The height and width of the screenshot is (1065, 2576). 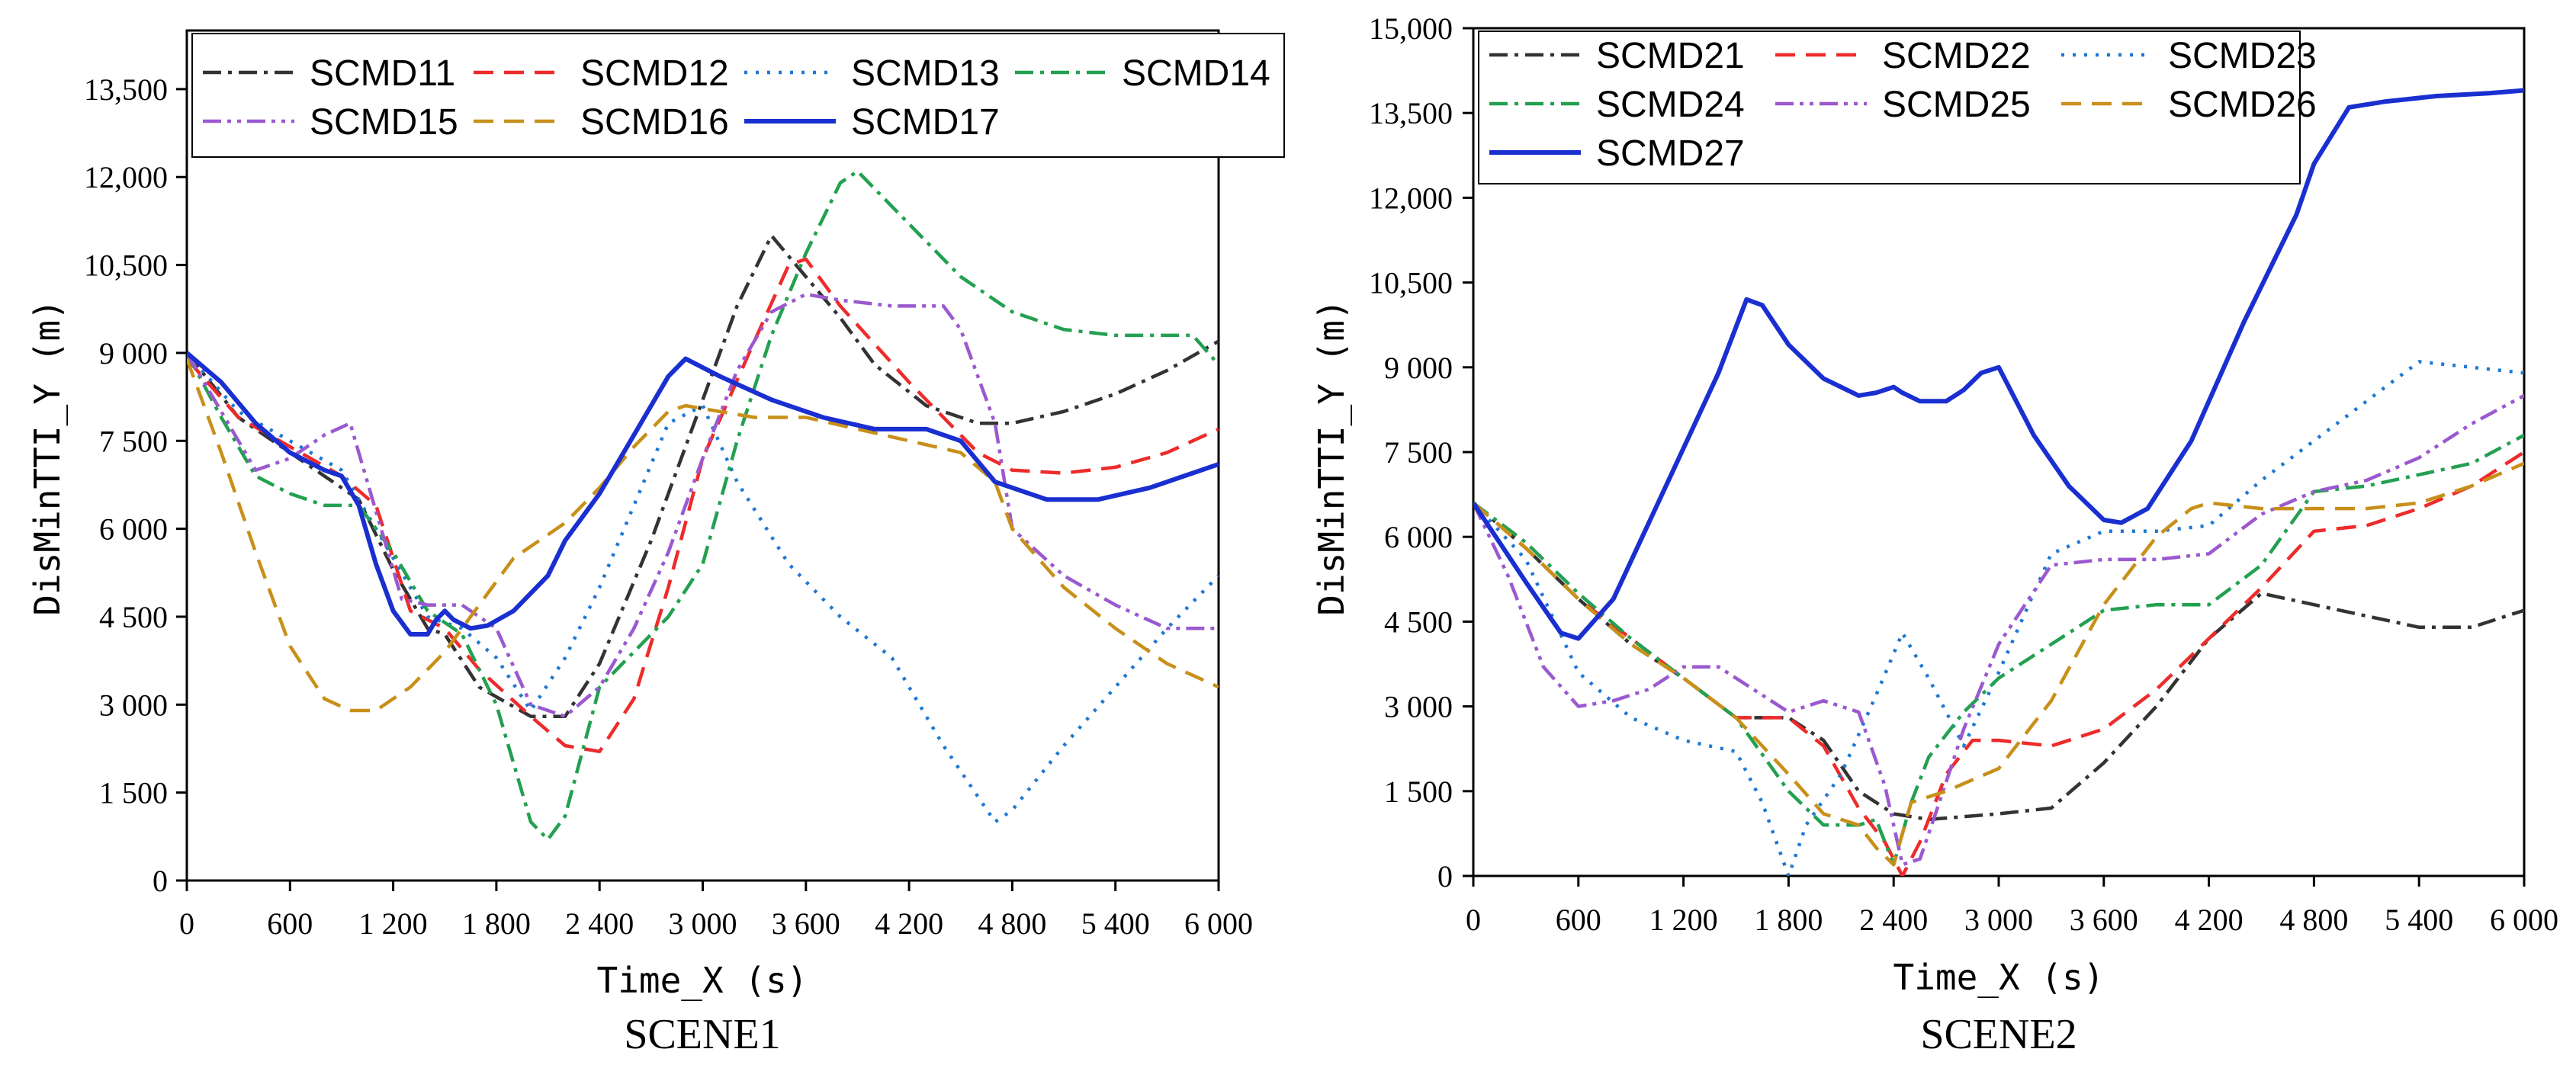 What do you see at coordinates (1670, 105) in the screenshot?
I see `legend-label: SCMD24` at bounding box center [1670, 105].